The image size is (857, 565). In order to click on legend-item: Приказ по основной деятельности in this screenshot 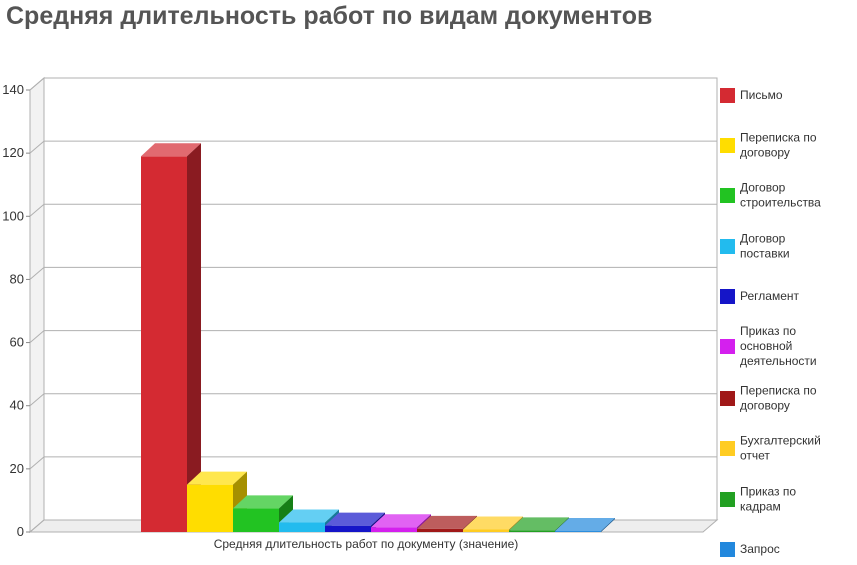, I will do `click(768, 346)`.